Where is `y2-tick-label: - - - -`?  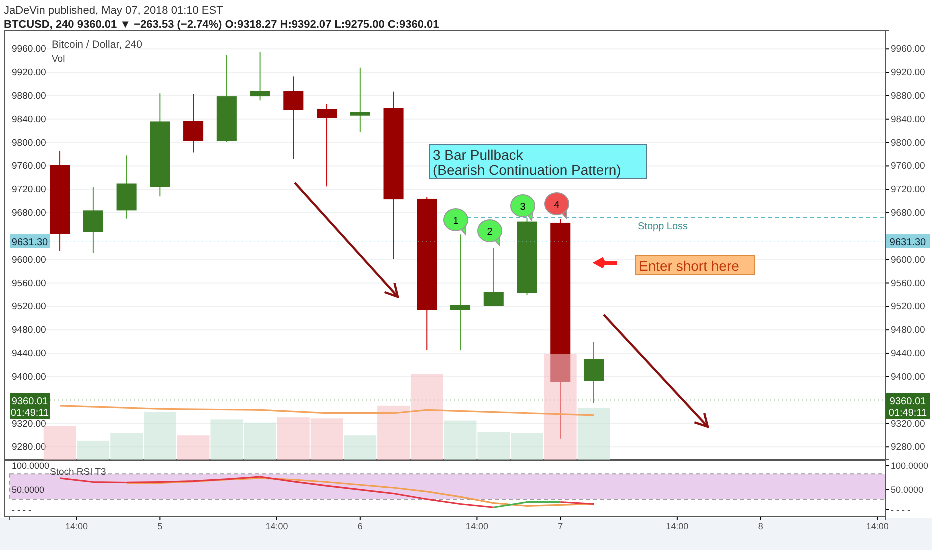
y2-tick-label: - - - - is located at coordinates (900, 509).